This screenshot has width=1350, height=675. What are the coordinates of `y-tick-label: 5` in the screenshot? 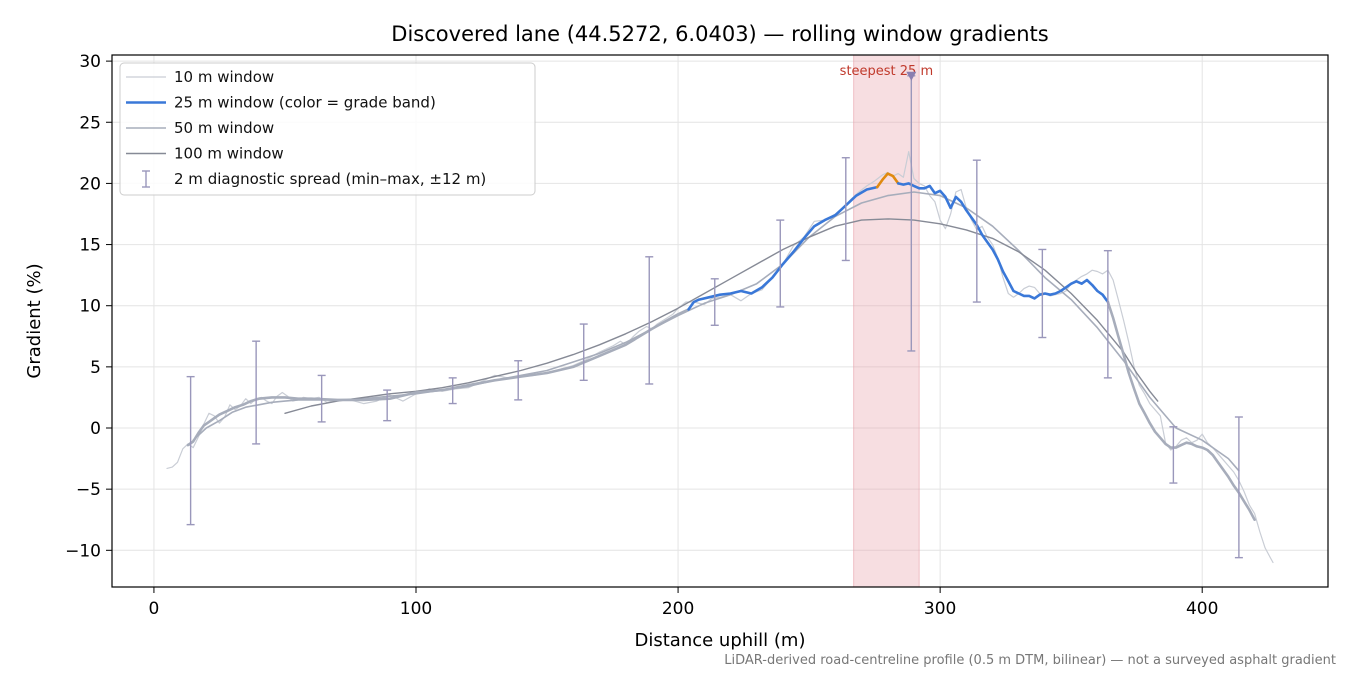 It's located at (95, 368).